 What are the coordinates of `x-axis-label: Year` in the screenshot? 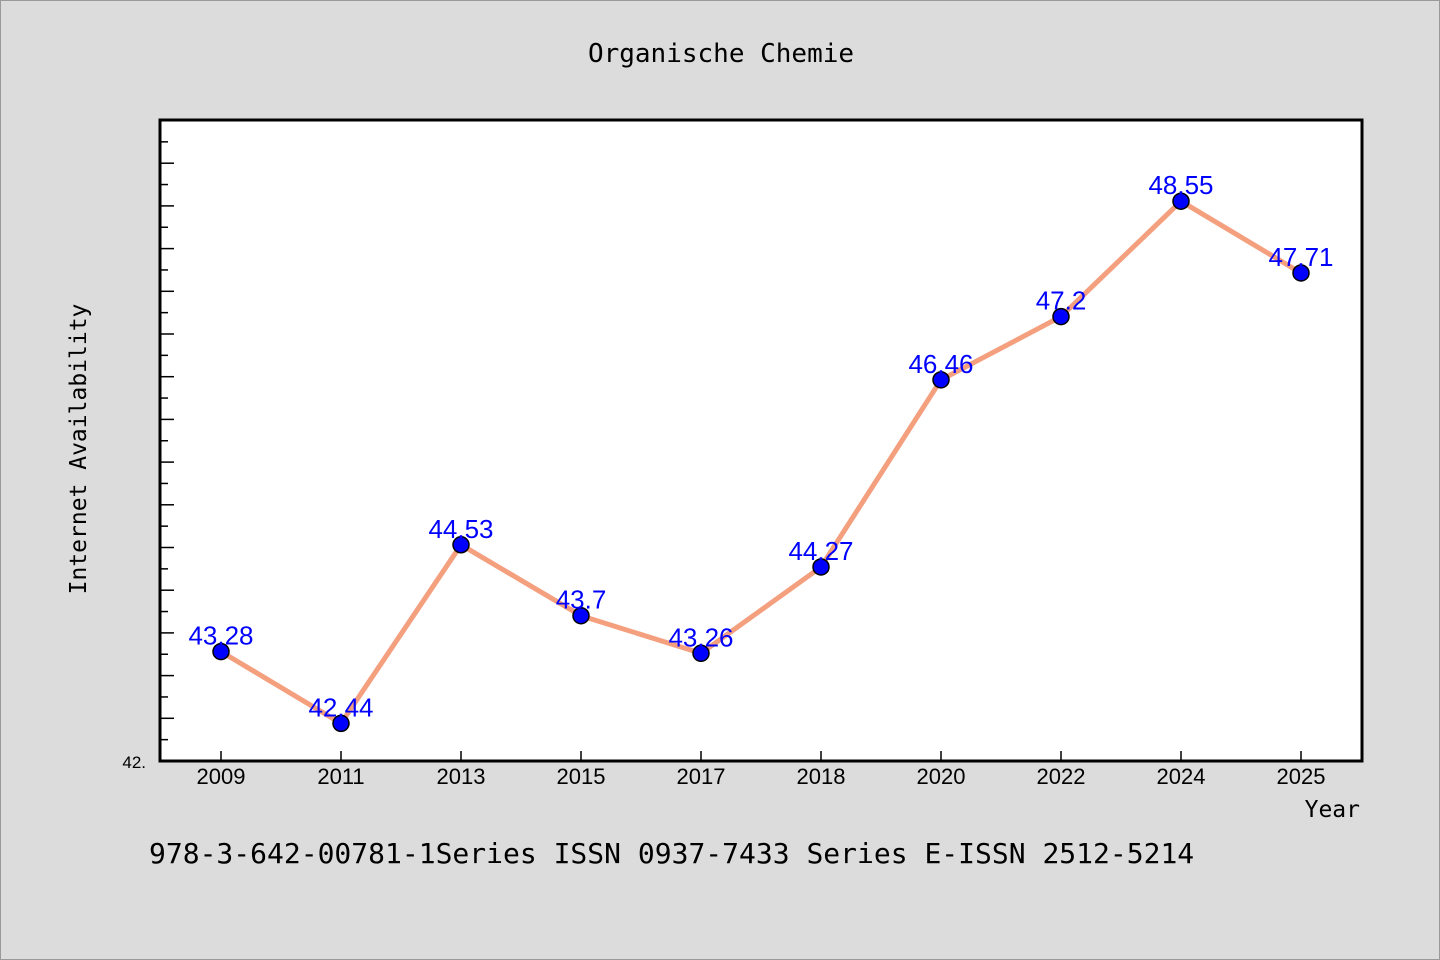 It's located at (1332, 810).